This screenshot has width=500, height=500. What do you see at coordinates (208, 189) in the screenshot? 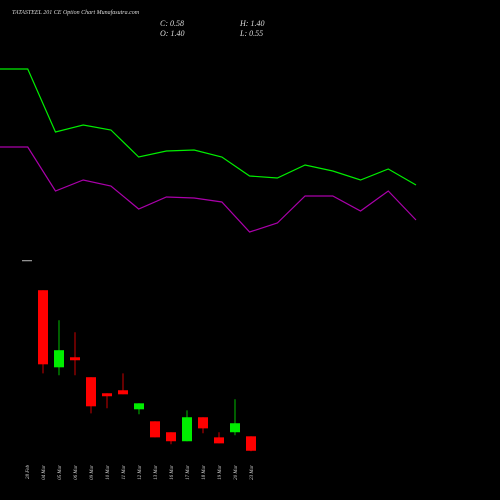
I see `indicator-line` at bounding box center [208, 189].